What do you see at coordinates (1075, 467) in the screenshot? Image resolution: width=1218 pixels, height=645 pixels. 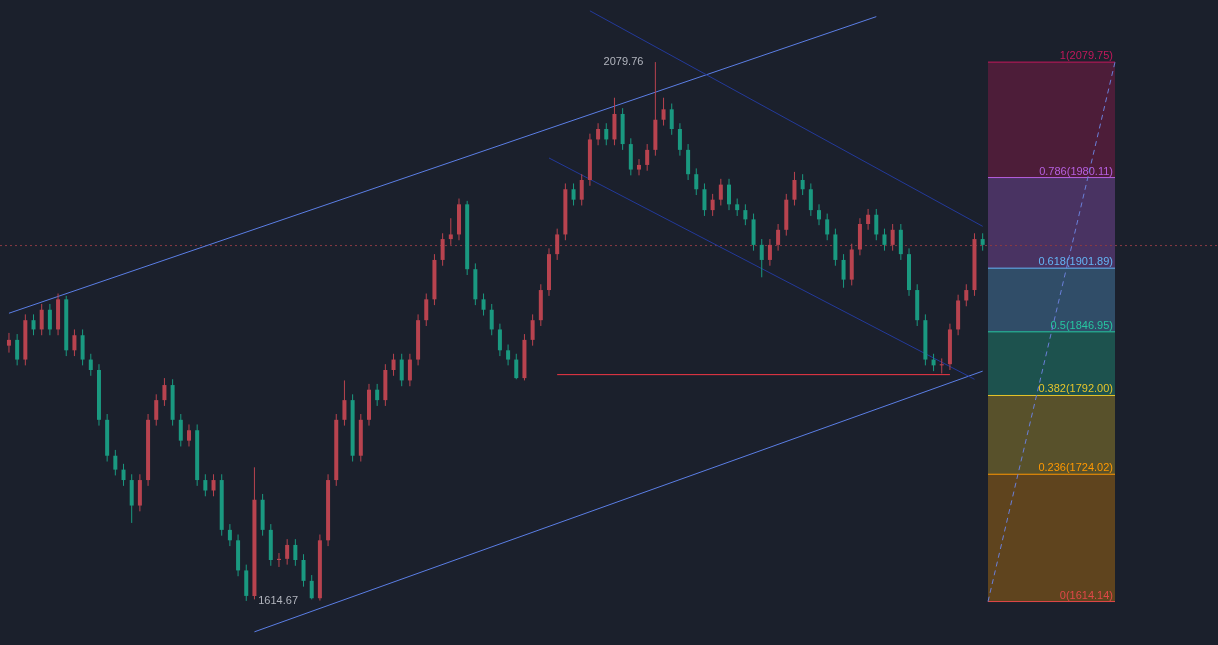 I see `ref-line-label: 0.236(1724.02)` at bounding box center [1075, 467].